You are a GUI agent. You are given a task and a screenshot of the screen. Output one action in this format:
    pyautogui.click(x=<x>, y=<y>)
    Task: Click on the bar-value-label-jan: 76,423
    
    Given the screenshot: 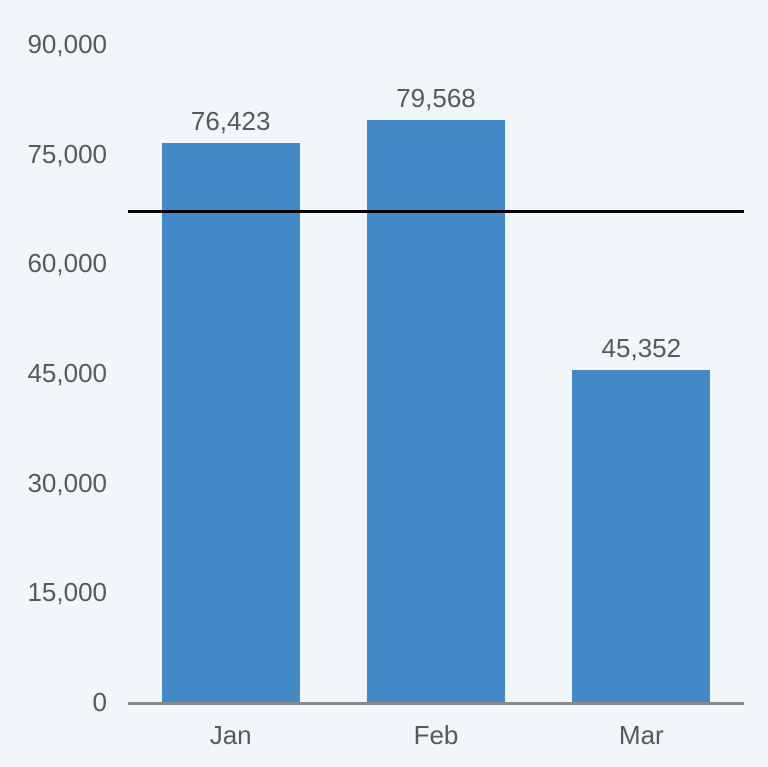 What is the action you would take?
    pyautogui.click(x=230, y=121)
    